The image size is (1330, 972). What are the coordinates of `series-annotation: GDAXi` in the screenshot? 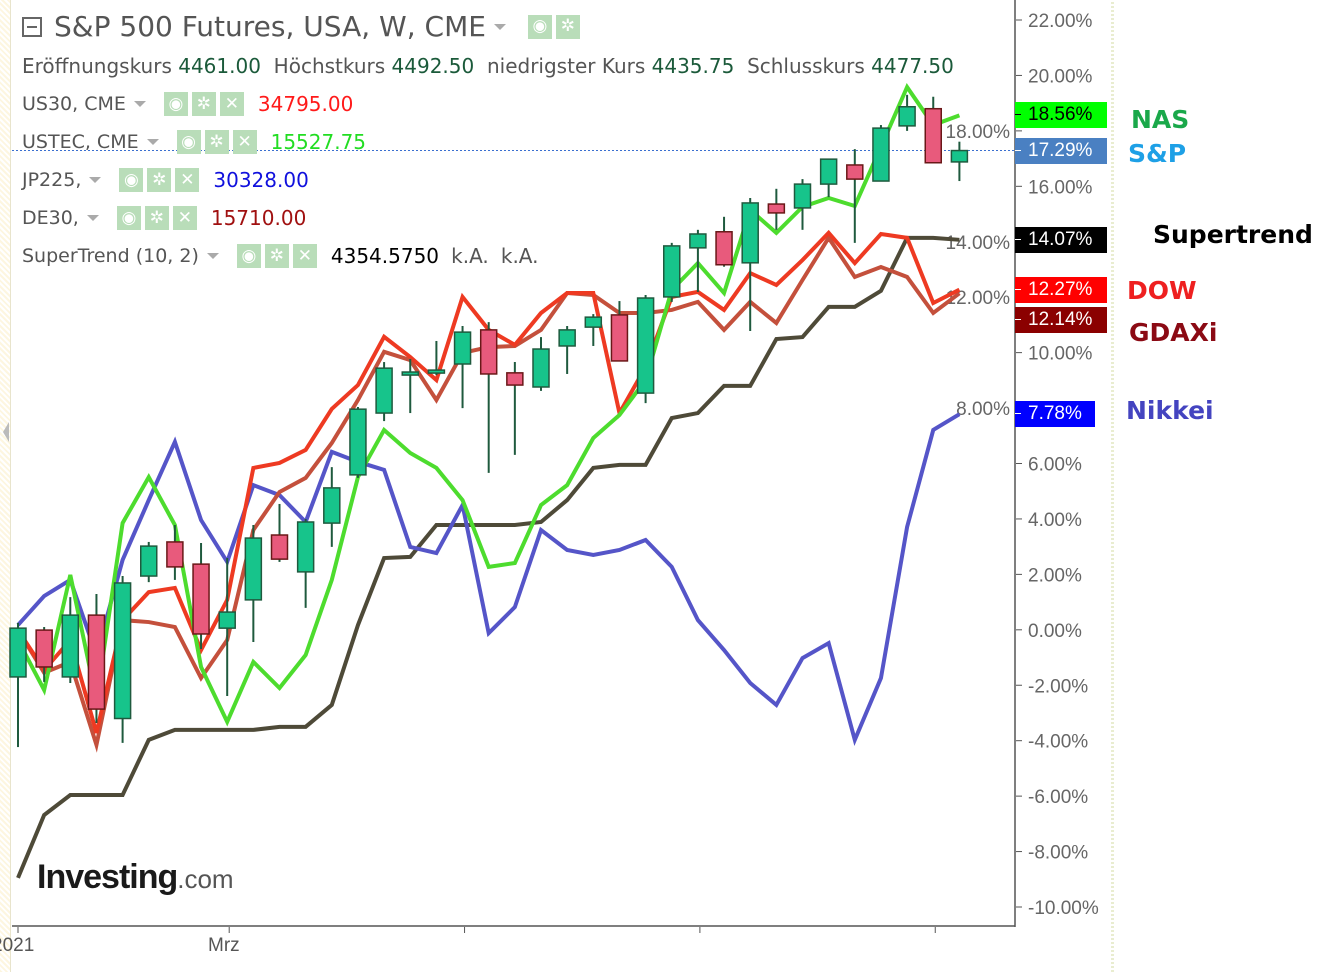 It's located at (1173, 332).